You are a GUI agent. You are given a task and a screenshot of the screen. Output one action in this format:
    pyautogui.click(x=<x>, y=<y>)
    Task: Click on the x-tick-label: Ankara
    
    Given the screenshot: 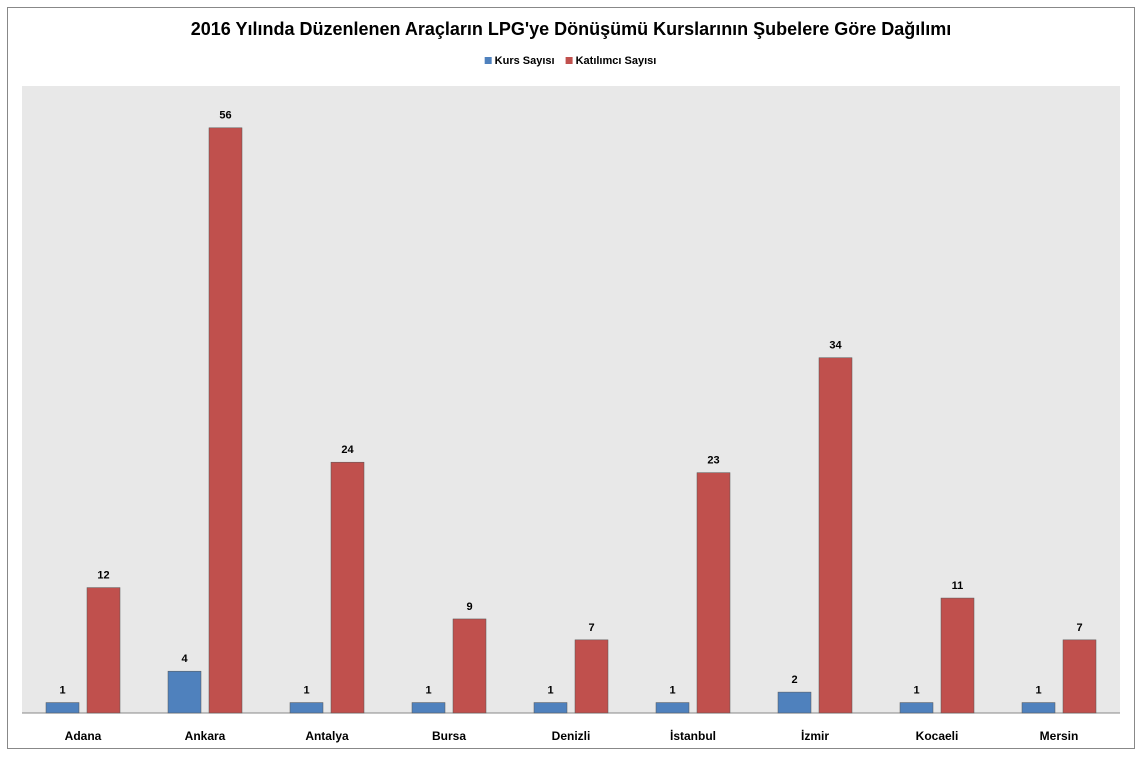 What is the action you would take?
    pyautogui.click(x=205, y=736)
    